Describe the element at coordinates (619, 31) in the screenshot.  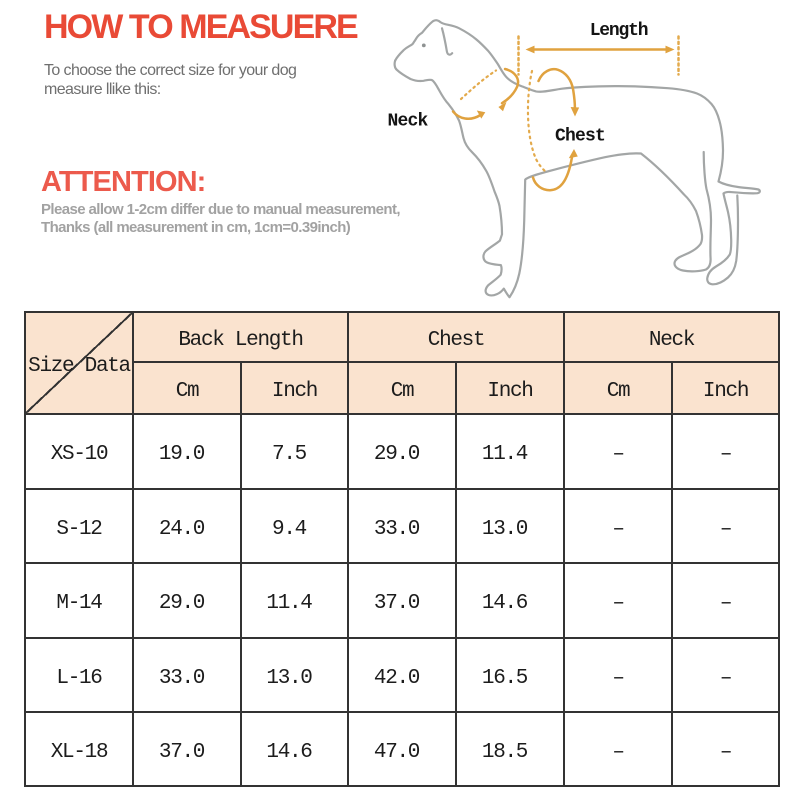
I see `svg-text: Length` at that location.